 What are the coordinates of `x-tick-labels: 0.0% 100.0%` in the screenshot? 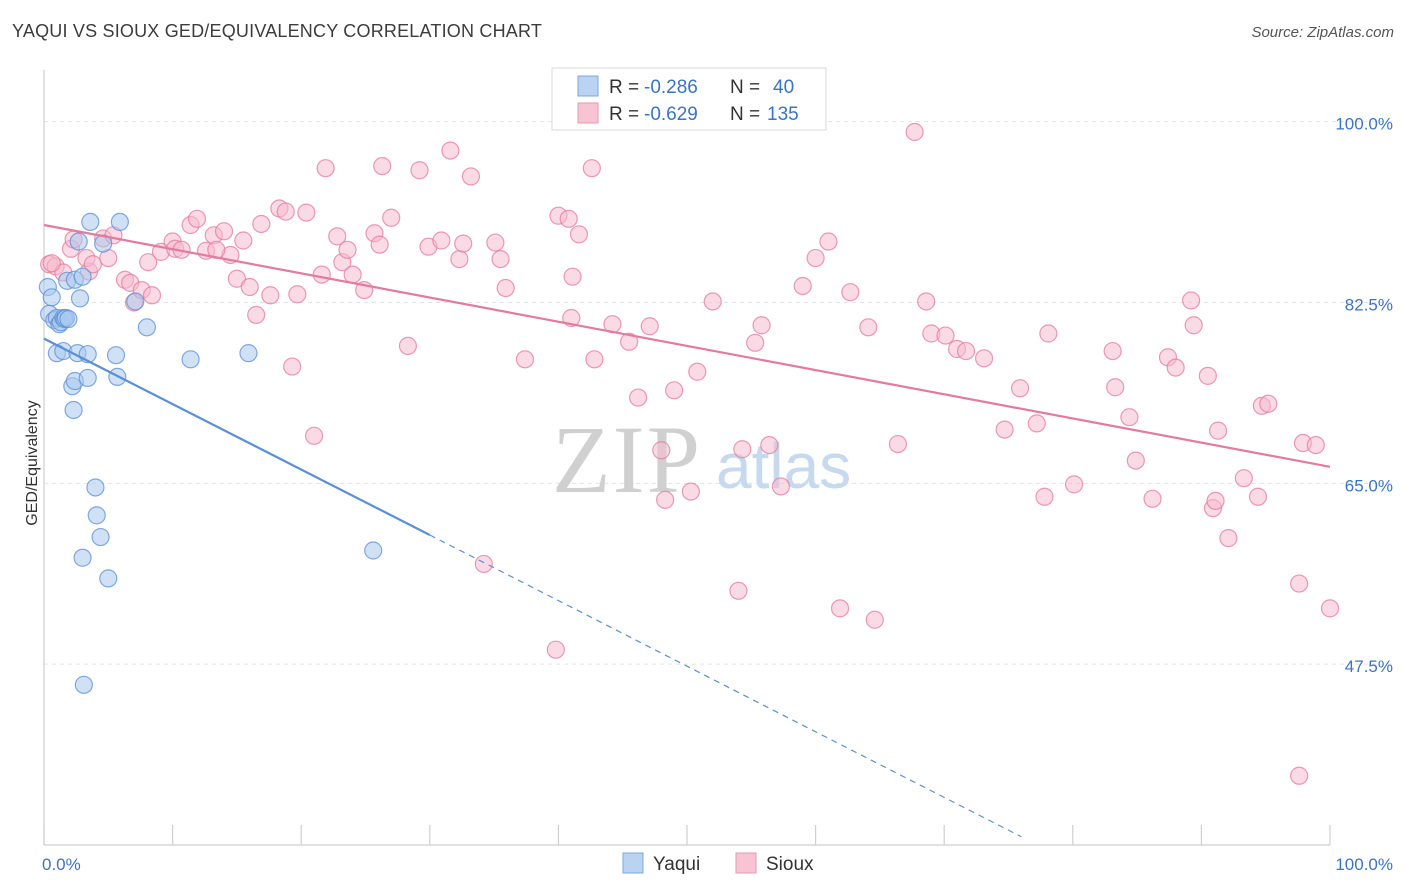 It's located at (717, 864).